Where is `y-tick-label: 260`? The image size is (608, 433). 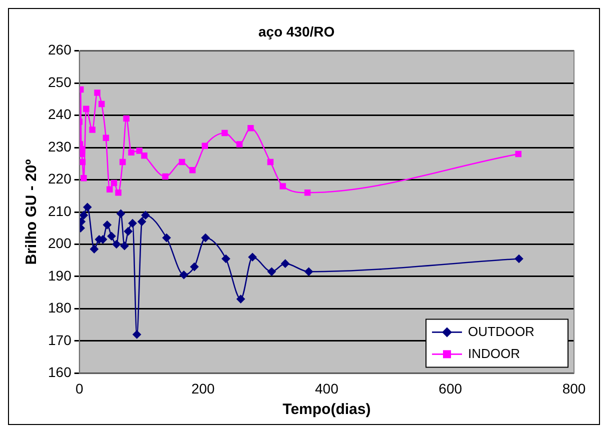
y-tick-label: 260 is located at coordinates (60, 50).